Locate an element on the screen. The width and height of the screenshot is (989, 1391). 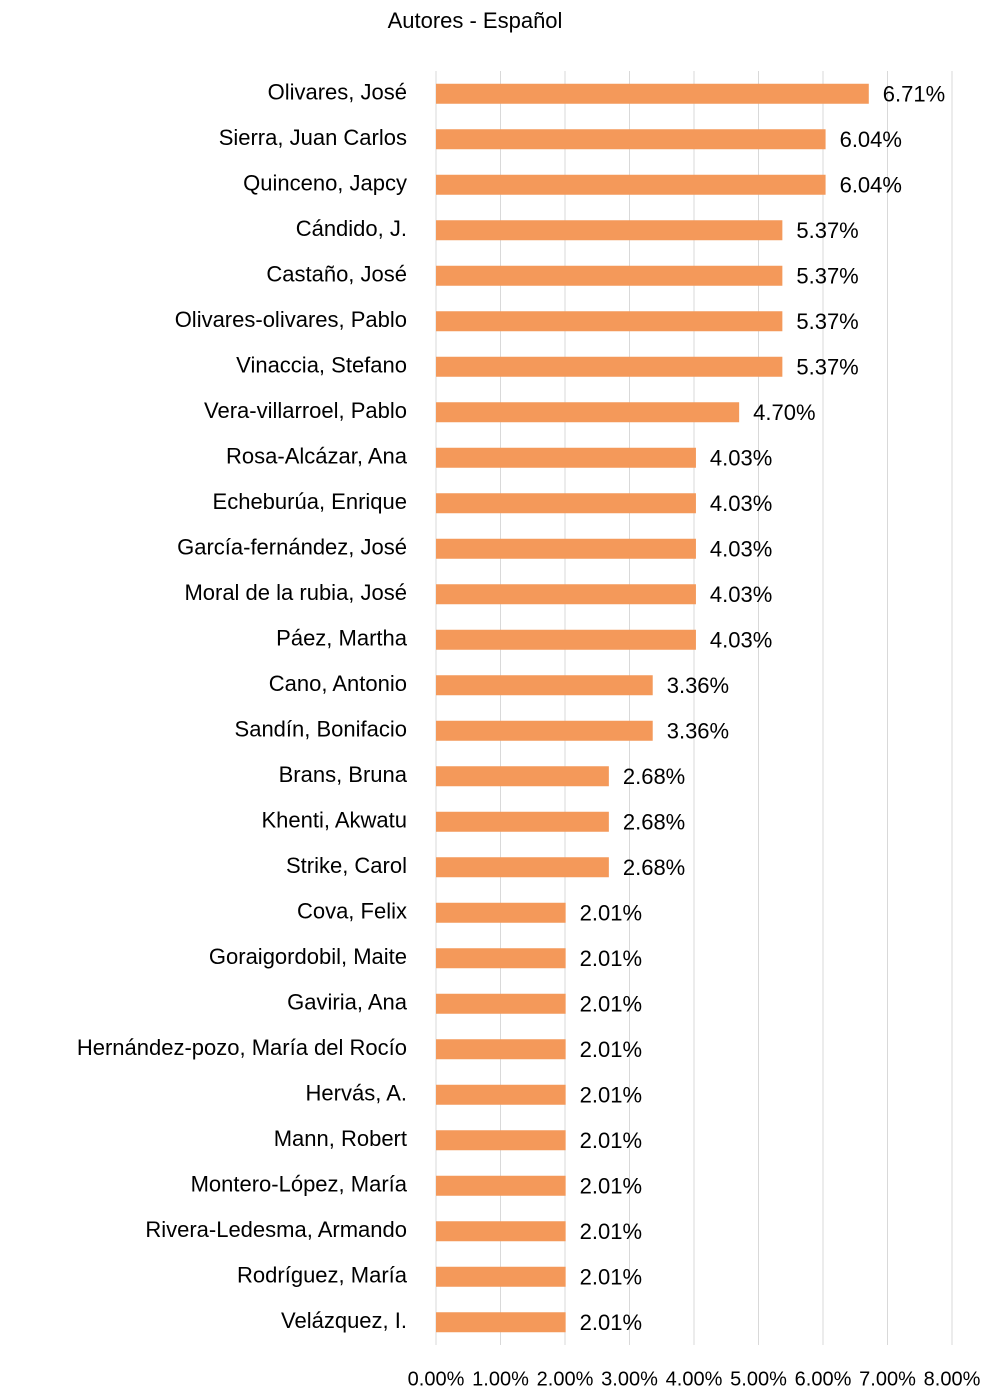
y-tick-label: Cano, Antonio is located at coordinates (338, 683).